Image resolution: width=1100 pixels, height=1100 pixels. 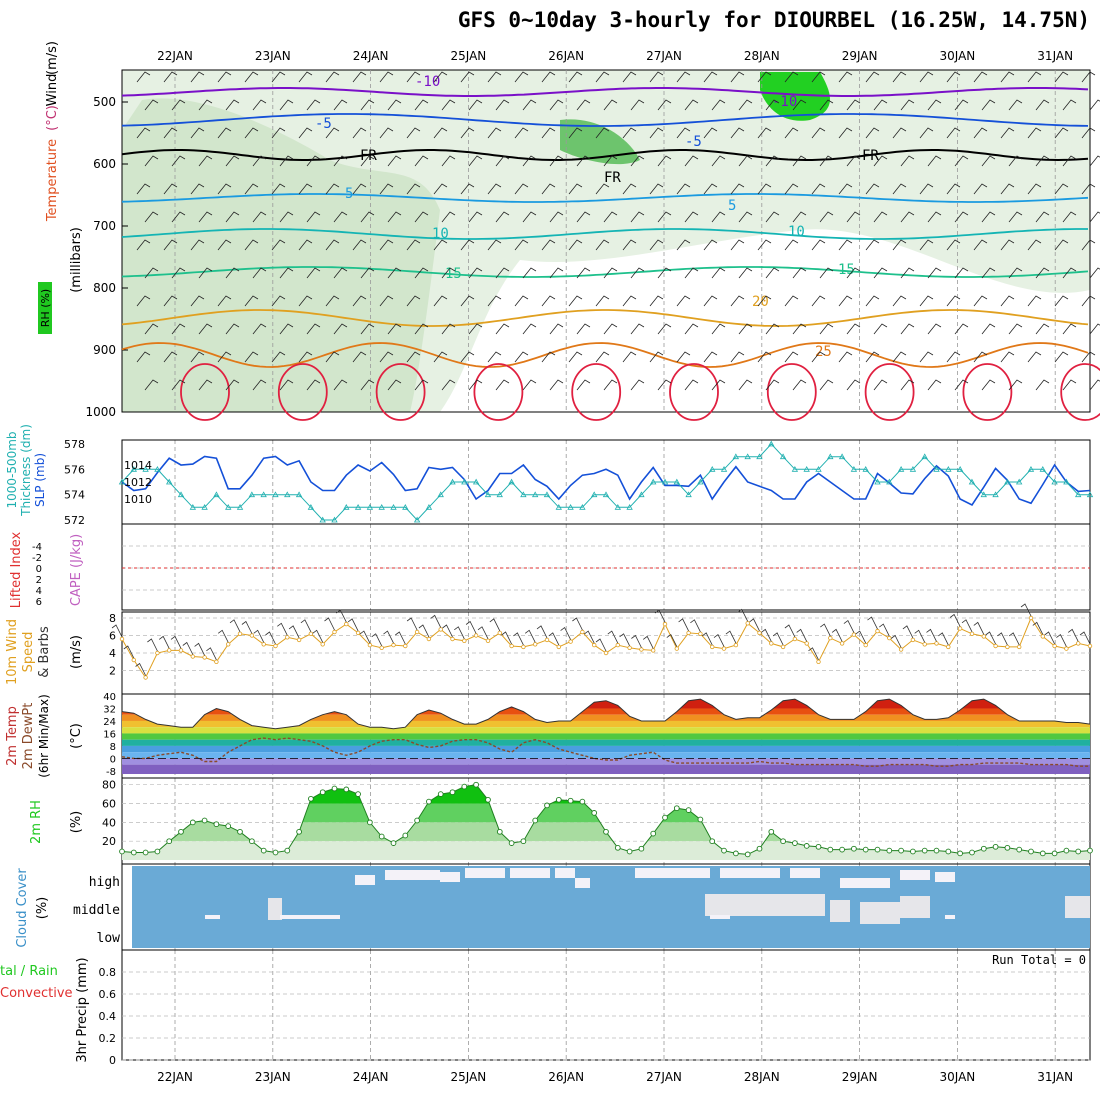 What do you see at coordinates (74, 444) in the screenshot?
I see `thickness-tick: 578` at bounding box center [74, 444].